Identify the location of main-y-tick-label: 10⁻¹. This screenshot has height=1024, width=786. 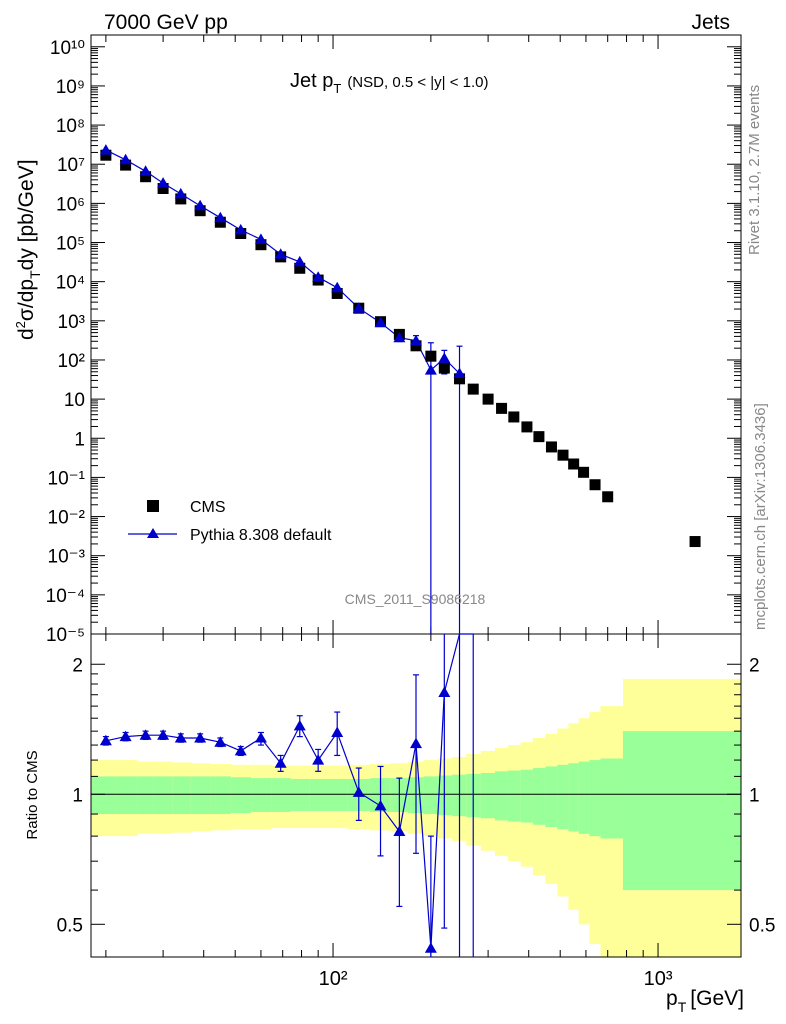
(67, 478).